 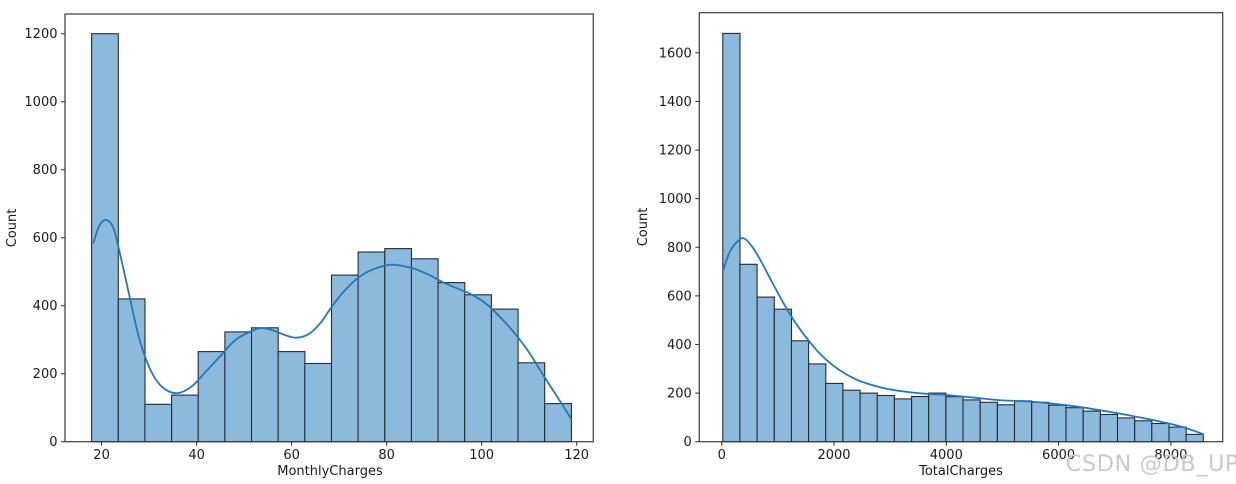 I want to click on x-tick-label: 6000, so click(x=1058, y=455).